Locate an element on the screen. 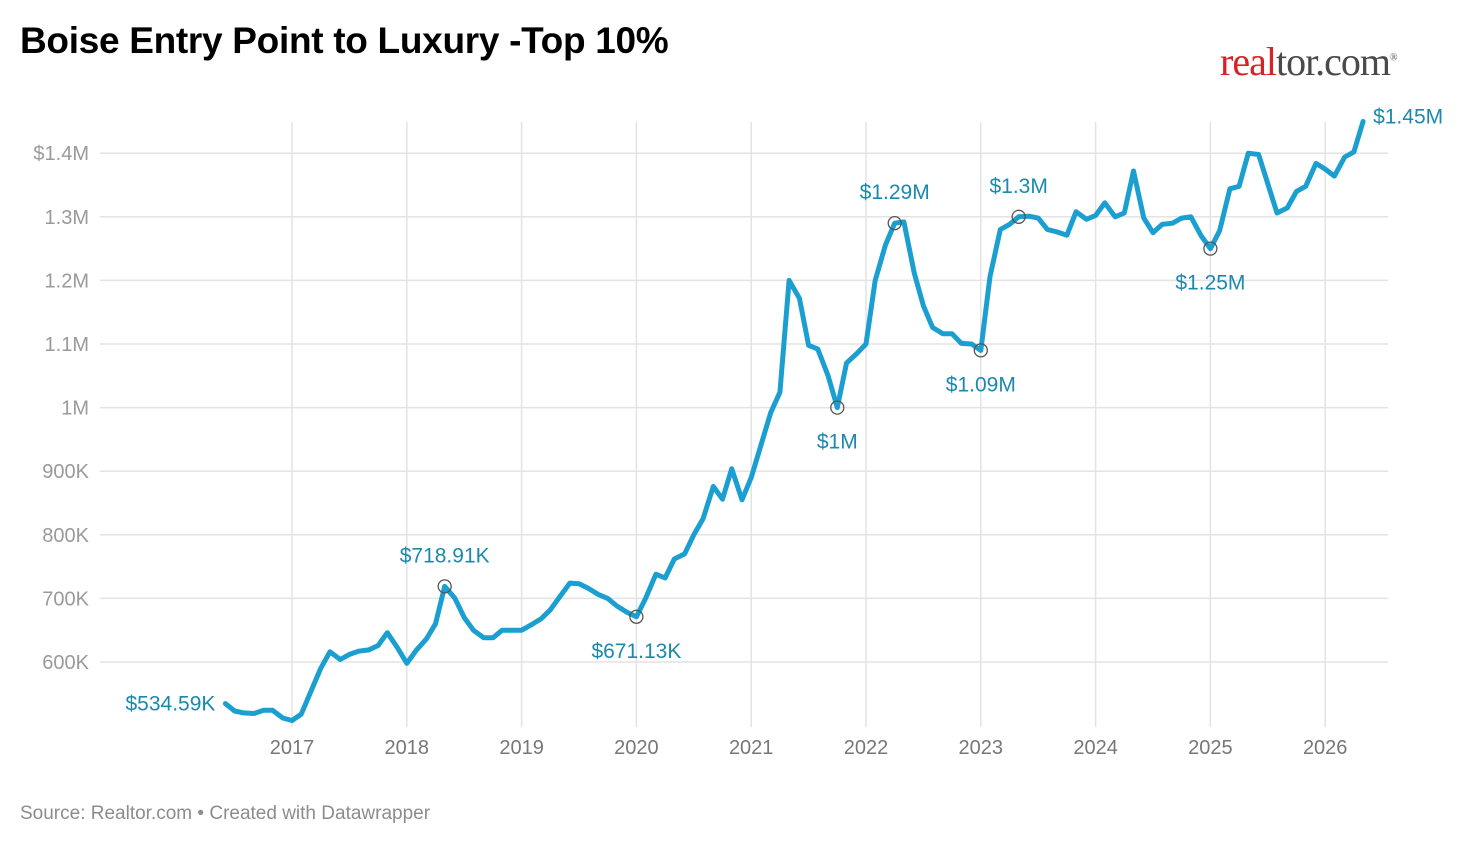  x-tick-label: 2024 is located at coordinates (1095, 748).